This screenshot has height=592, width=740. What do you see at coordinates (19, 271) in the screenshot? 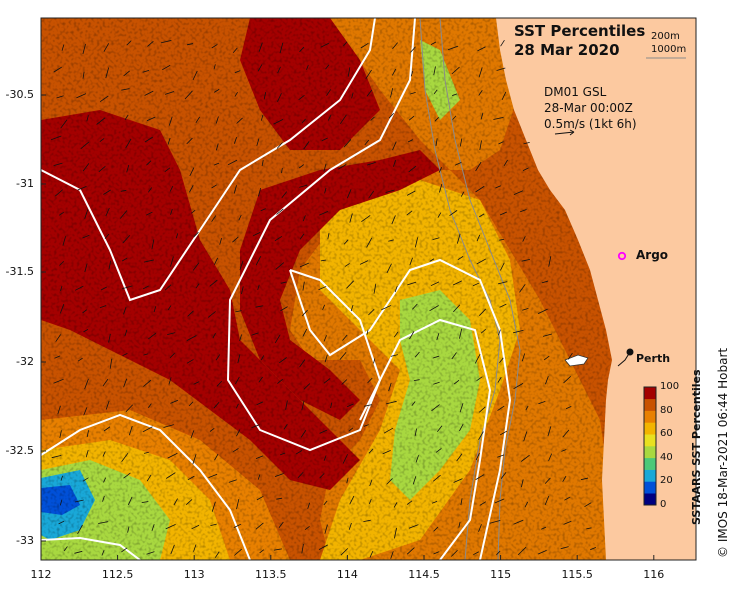
I see `lat-tick-label: -31.5` at bounding box center [19, 271].